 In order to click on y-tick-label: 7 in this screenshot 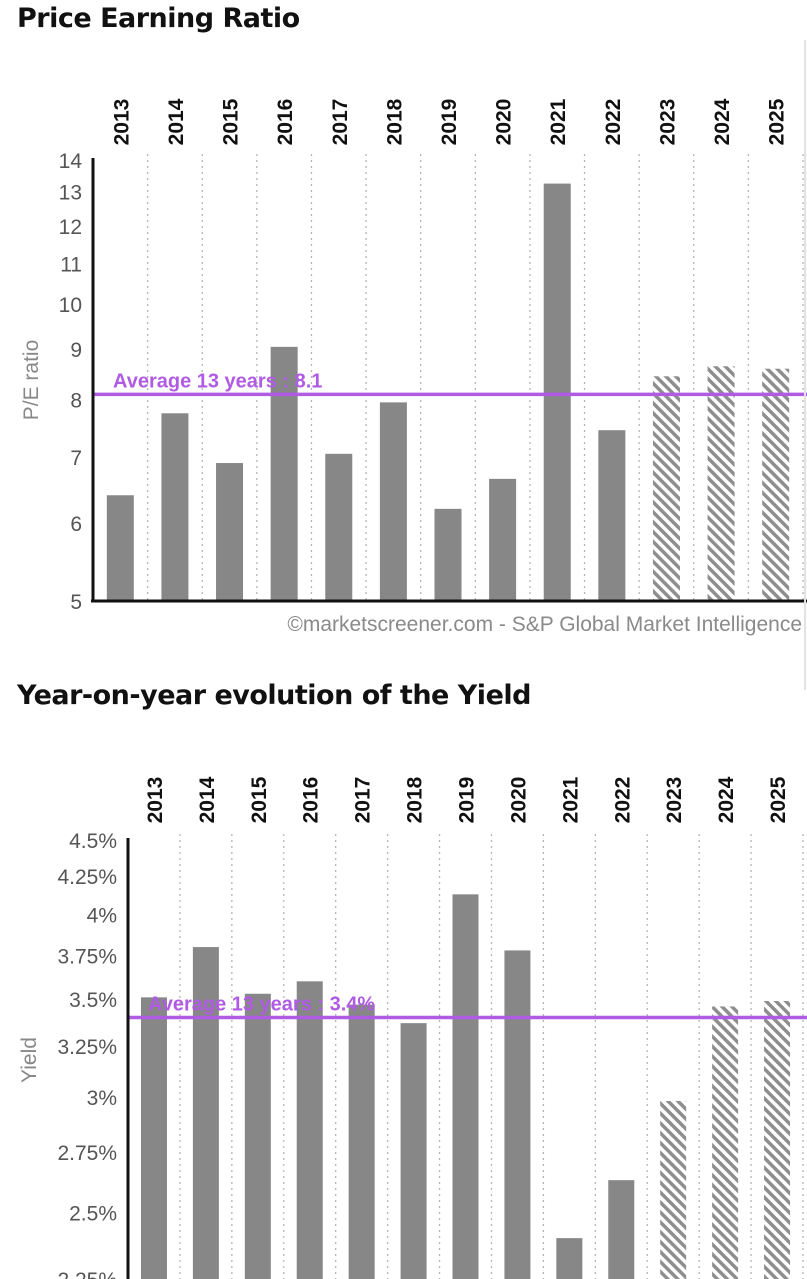, I will do `click(76, 458)`.